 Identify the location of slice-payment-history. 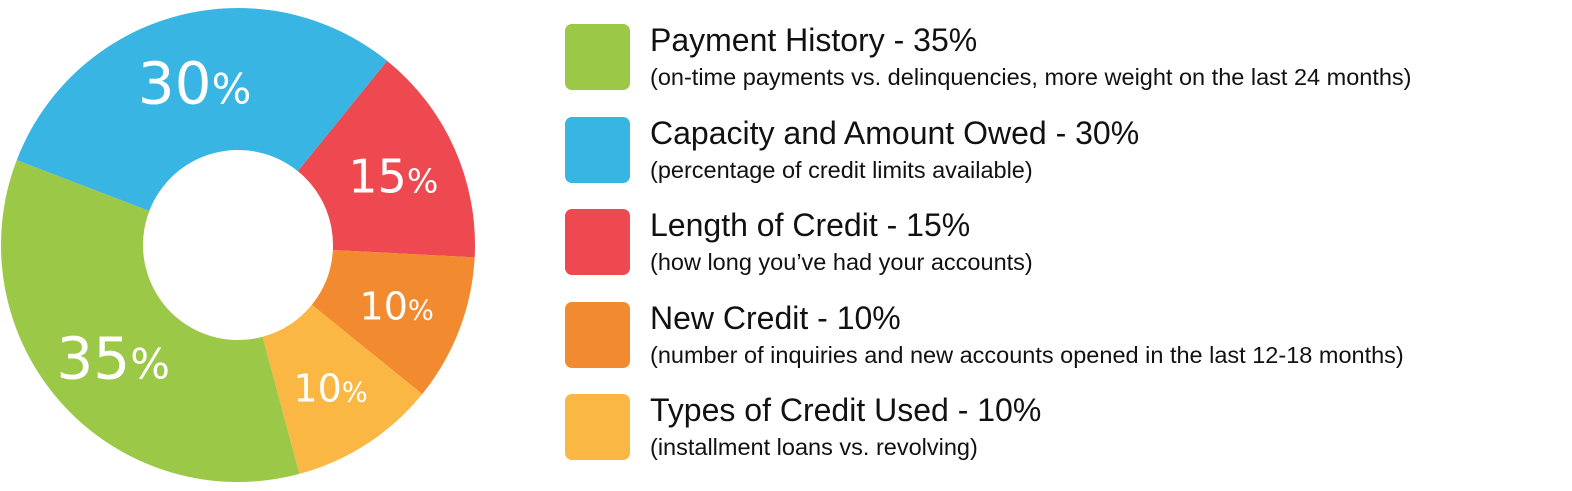
(150, 321).